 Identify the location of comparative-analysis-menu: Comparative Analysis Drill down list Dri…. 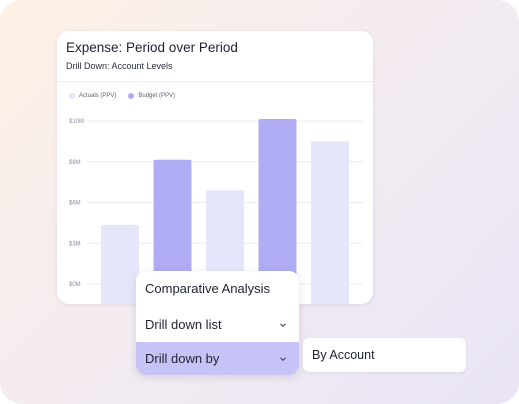
(217, 323).